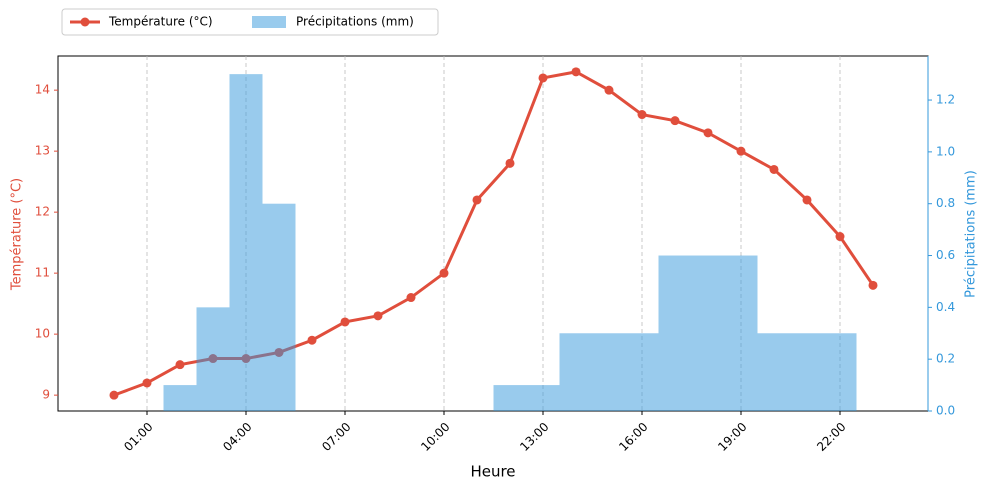  What do you see at coordinates (160, 22) in the screenshot?
I see `legend-label: Température (°C)` at bounding box center [160, 22].